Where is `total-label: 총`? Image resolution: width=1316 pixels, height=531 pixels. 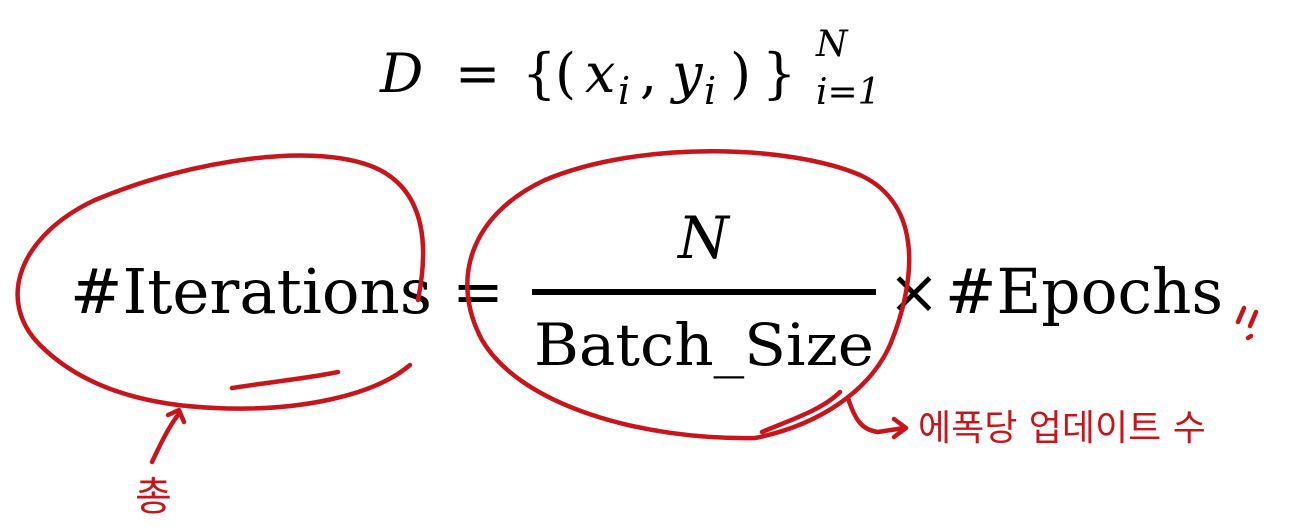
total-label: 총 is located at coordinates (153, 497).